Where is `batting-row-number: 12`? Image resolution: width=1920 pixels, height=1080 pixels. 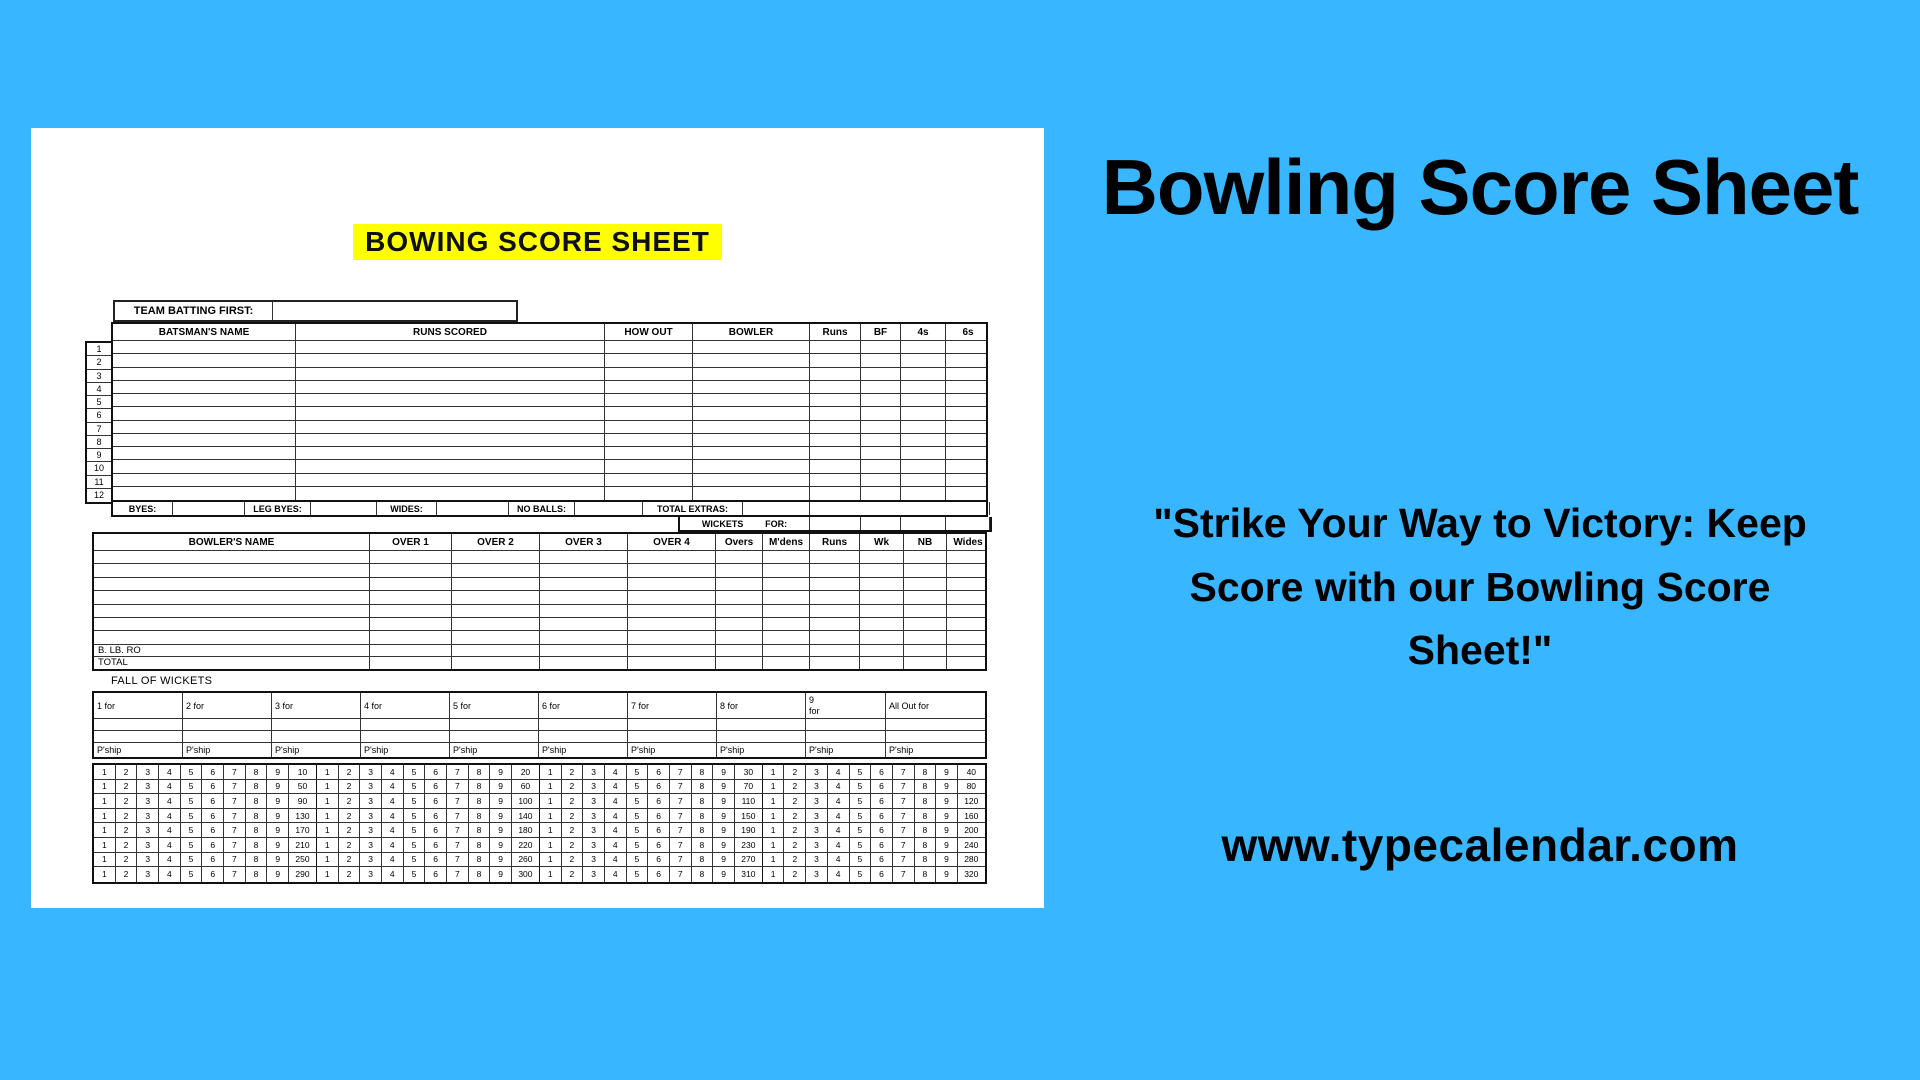 batting-row-number: 12 is located at coordinates (98, 495).